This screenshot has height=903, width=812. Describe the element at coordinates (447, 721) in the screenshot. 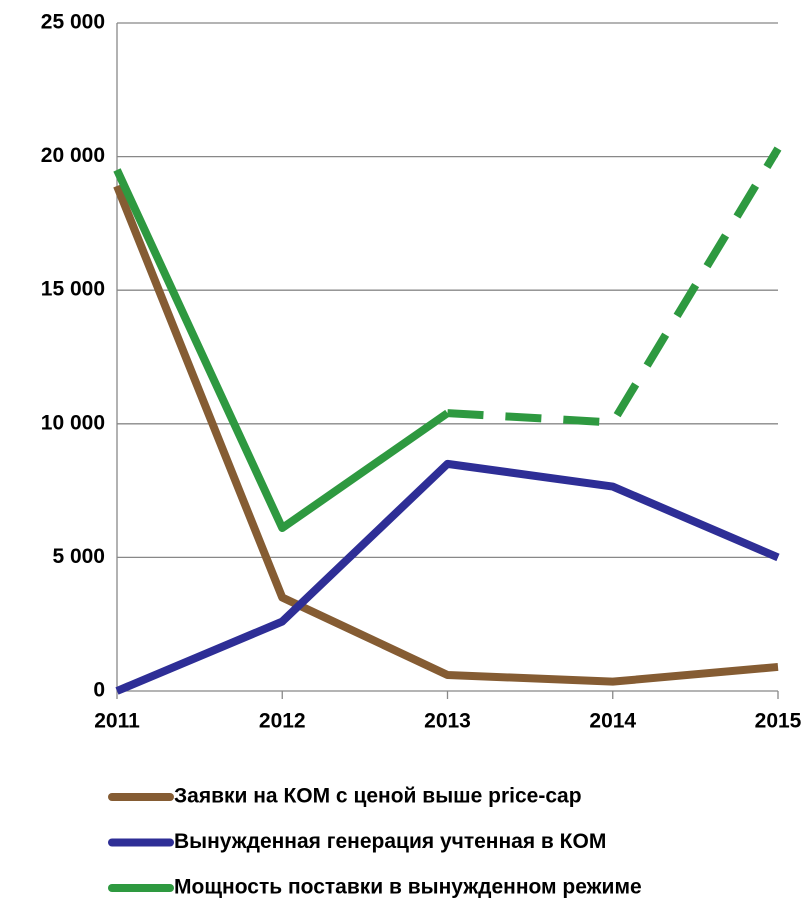

I see `x-tick-label: 2013` at that location.